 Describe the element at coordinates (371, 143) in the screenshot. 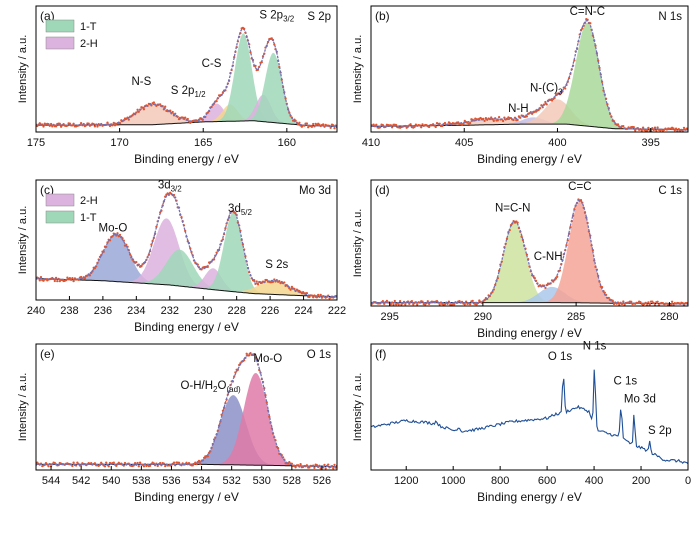

I see `x-tick-label: 410` at that location.